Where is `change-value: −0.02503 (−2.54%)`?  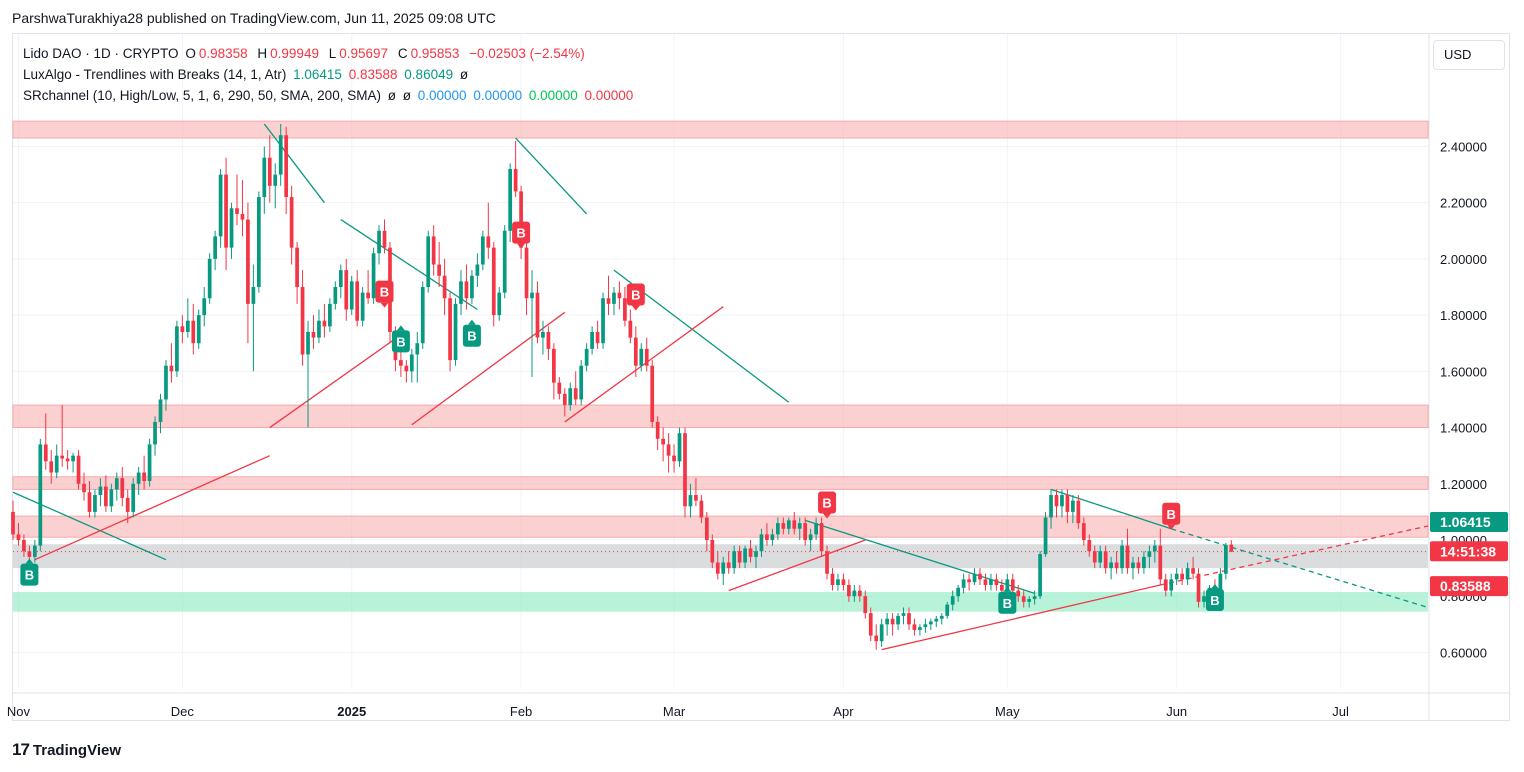 change-value: −0.02503 (−2.54%) is located at coordinates (527, 53).